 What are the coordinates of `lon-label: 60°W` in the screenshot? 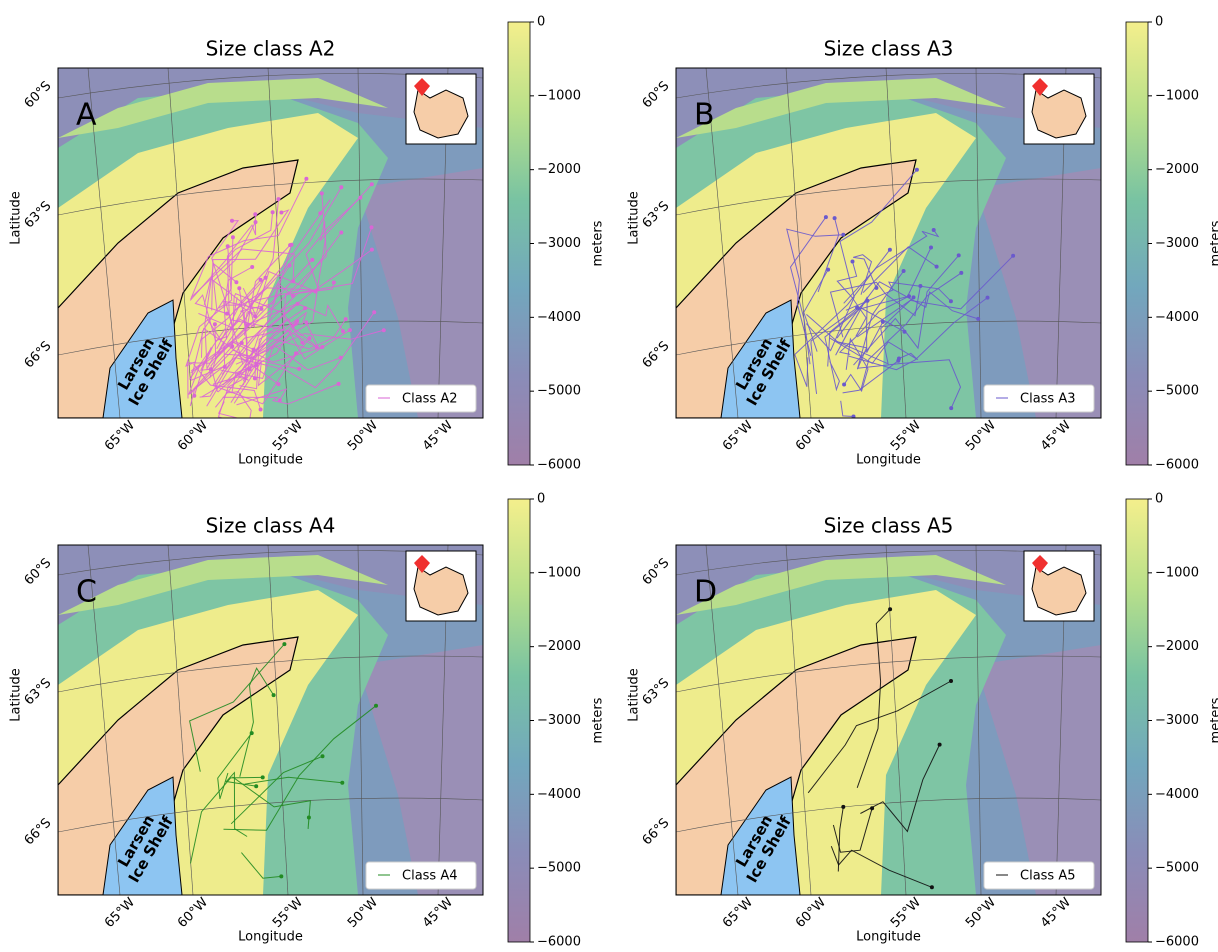 It's located at (193, 436).